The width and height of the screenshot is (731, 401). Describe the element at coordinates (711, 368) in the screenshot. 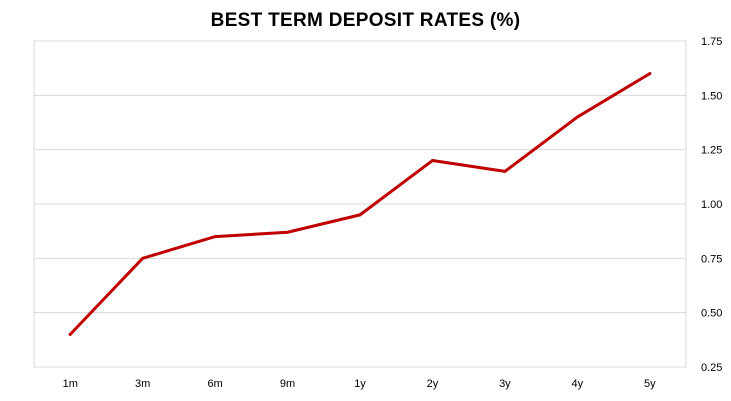

I see `y-tick-label: 0.25` at that location.